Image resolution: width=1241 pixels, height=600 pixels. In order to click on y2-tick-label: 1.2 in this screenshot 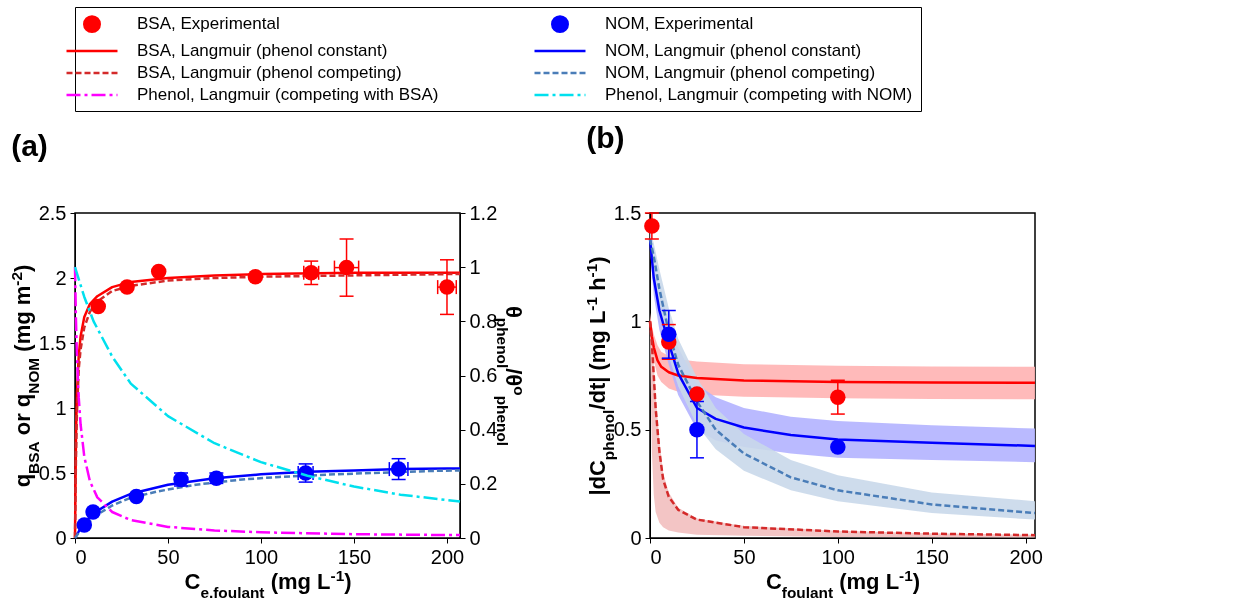, I will do `click(483, 212)`.